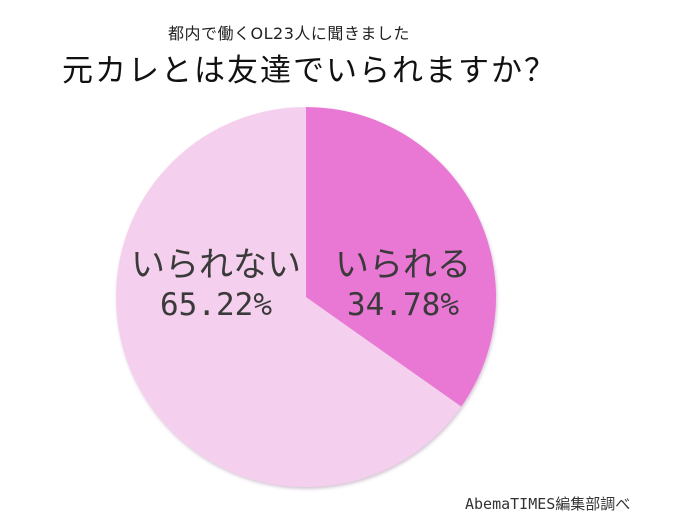  Describe the element at coordinates (289, 33) in the screenshot. I see `chart-subtitle: 都内で働くOL23人に聞きました` at that location.